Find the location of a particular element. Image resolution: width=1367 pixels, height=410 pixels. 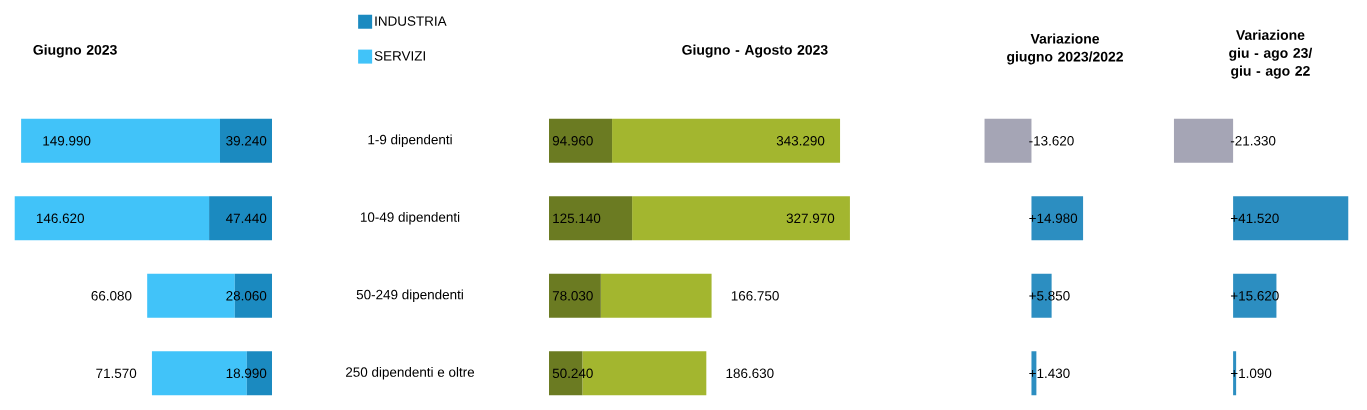

data-label: 343.290 is located at coordinates (800, 140).